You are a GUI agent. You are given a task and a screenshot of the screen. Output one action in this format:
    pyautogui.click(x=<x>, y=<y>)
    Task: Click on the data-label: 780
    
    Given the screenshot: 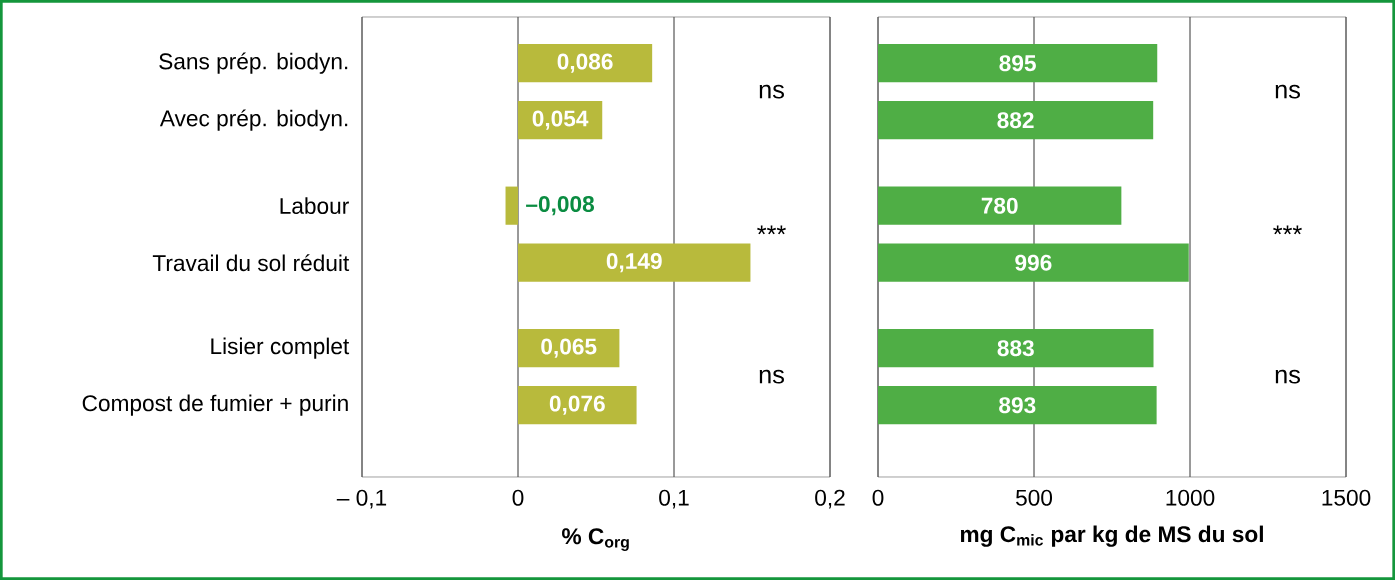 What is the action you would take?
    pyautogui.click(x=999, y=205)
    